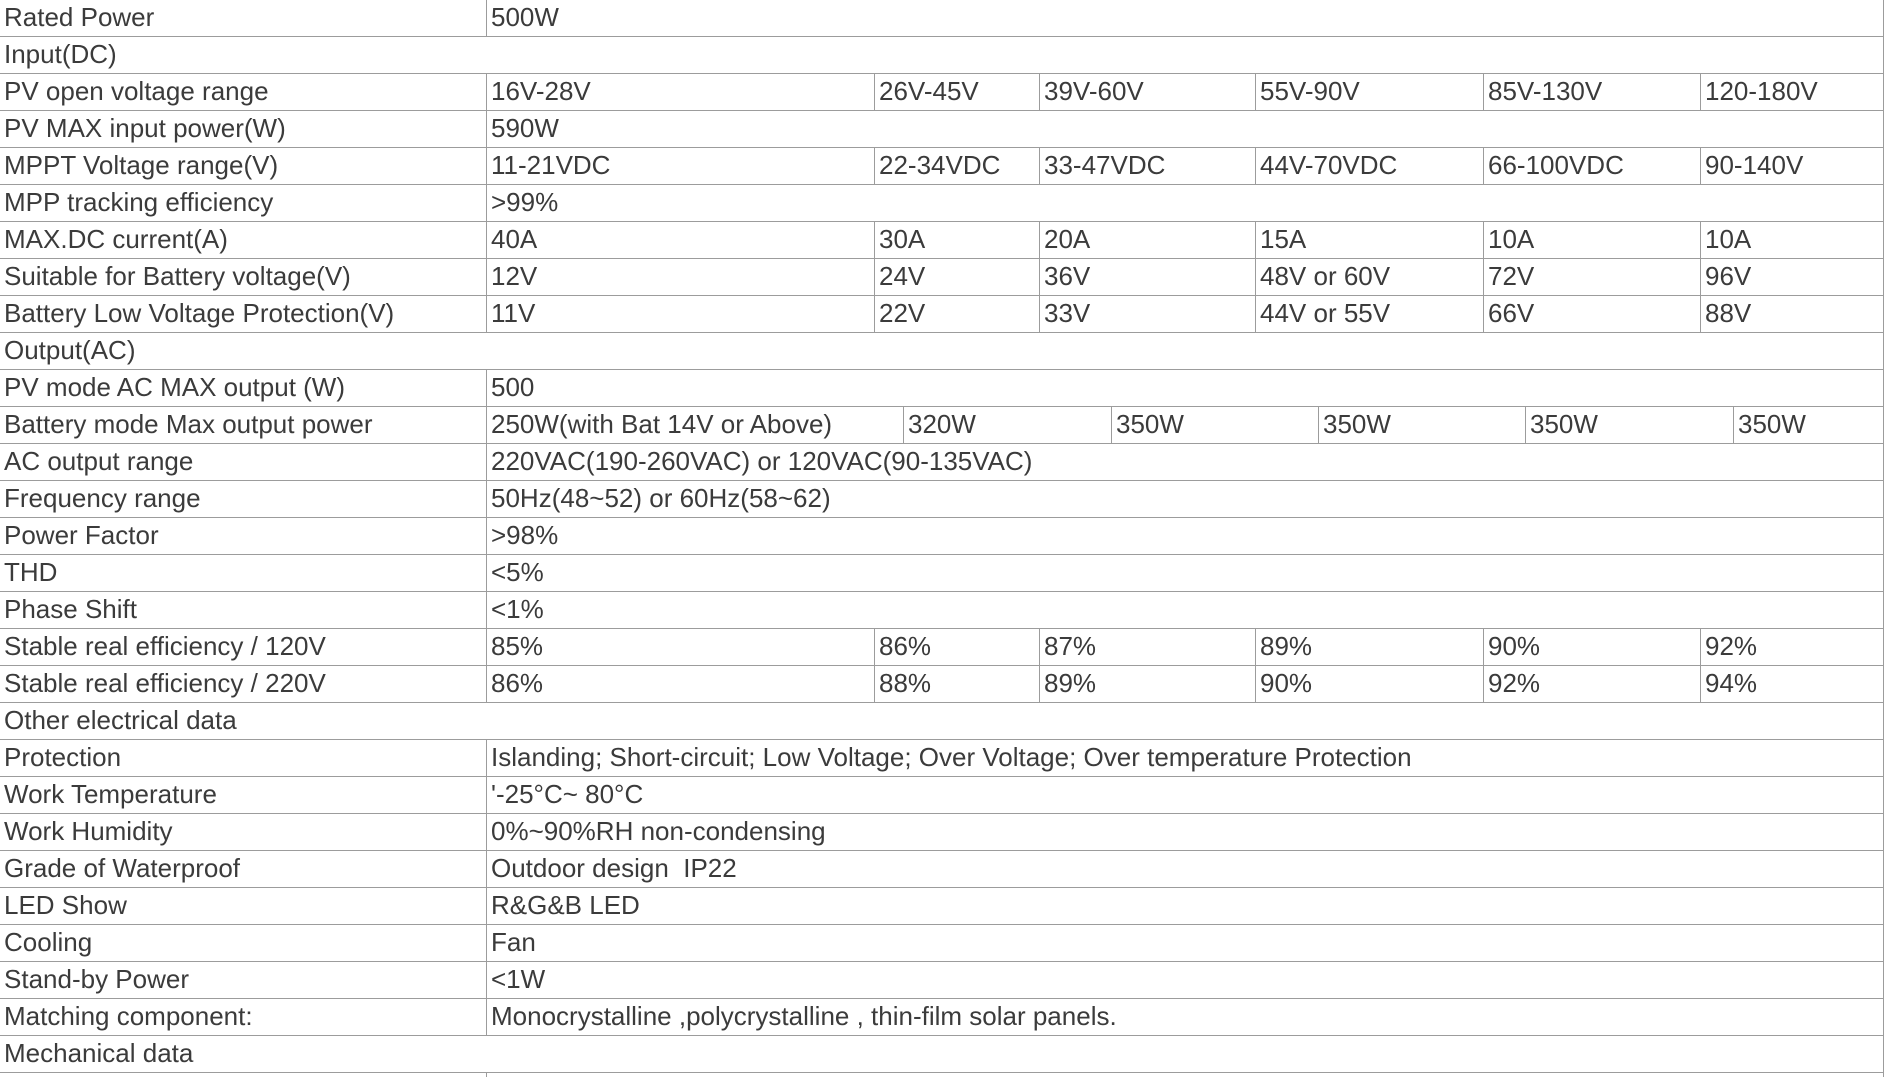  Describe the element at coordinates (243, 240) in the screenshot. I see `spec-label-cell: MAX.DC current(A)` at that location.